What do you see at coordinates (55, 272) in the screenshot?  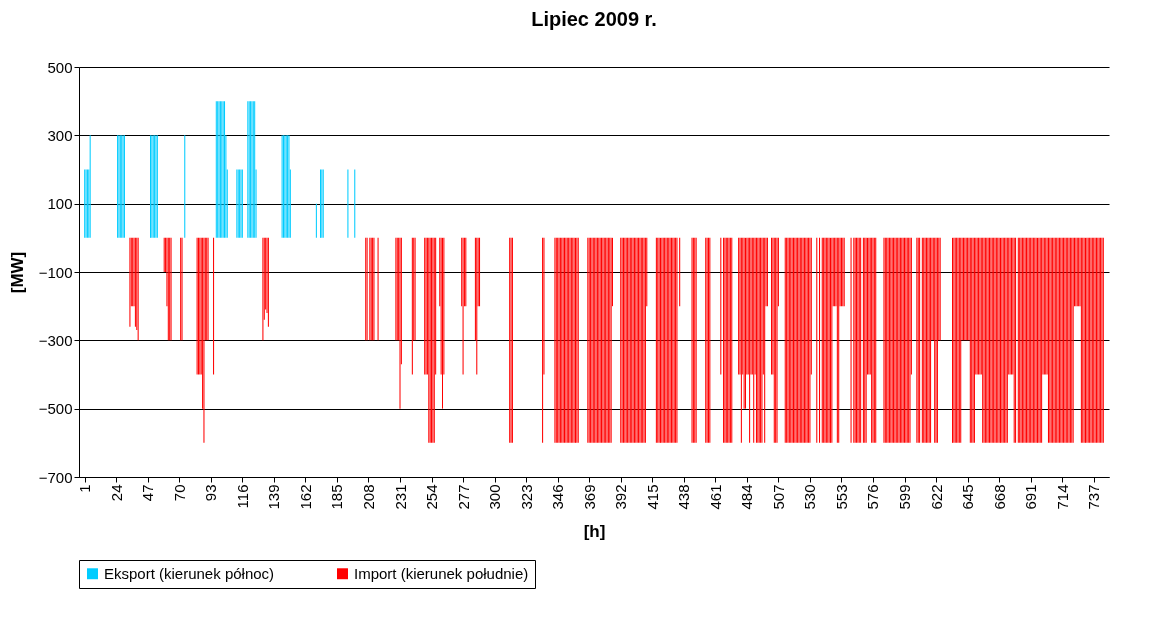 I see `y-tick-label: −100` at bounding box center [55, 272].